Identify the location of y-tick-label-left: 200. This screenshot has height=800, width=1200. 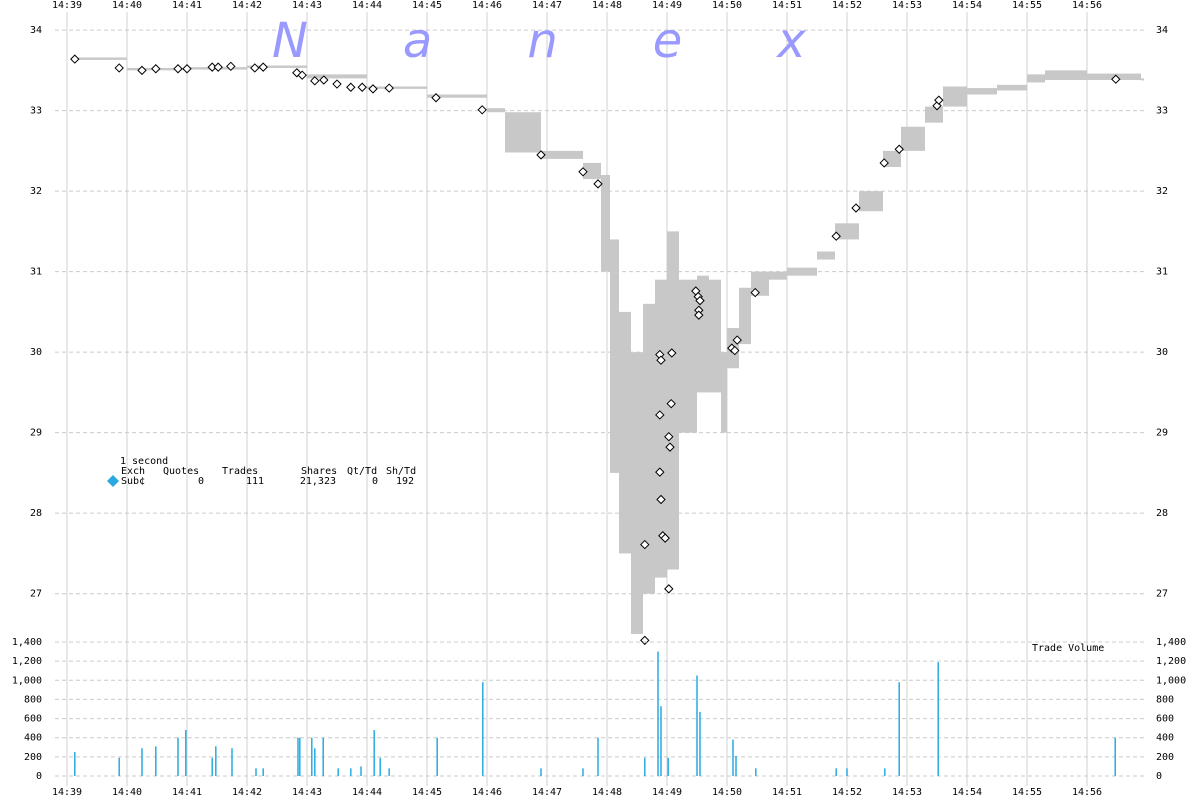
(33, 757).